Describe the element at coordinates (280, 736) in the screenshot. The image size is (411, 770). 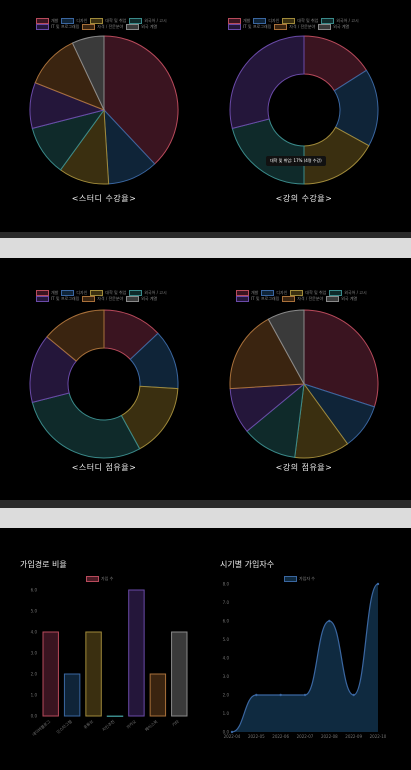
I see `x-tick-label: 2022-06` at that location.